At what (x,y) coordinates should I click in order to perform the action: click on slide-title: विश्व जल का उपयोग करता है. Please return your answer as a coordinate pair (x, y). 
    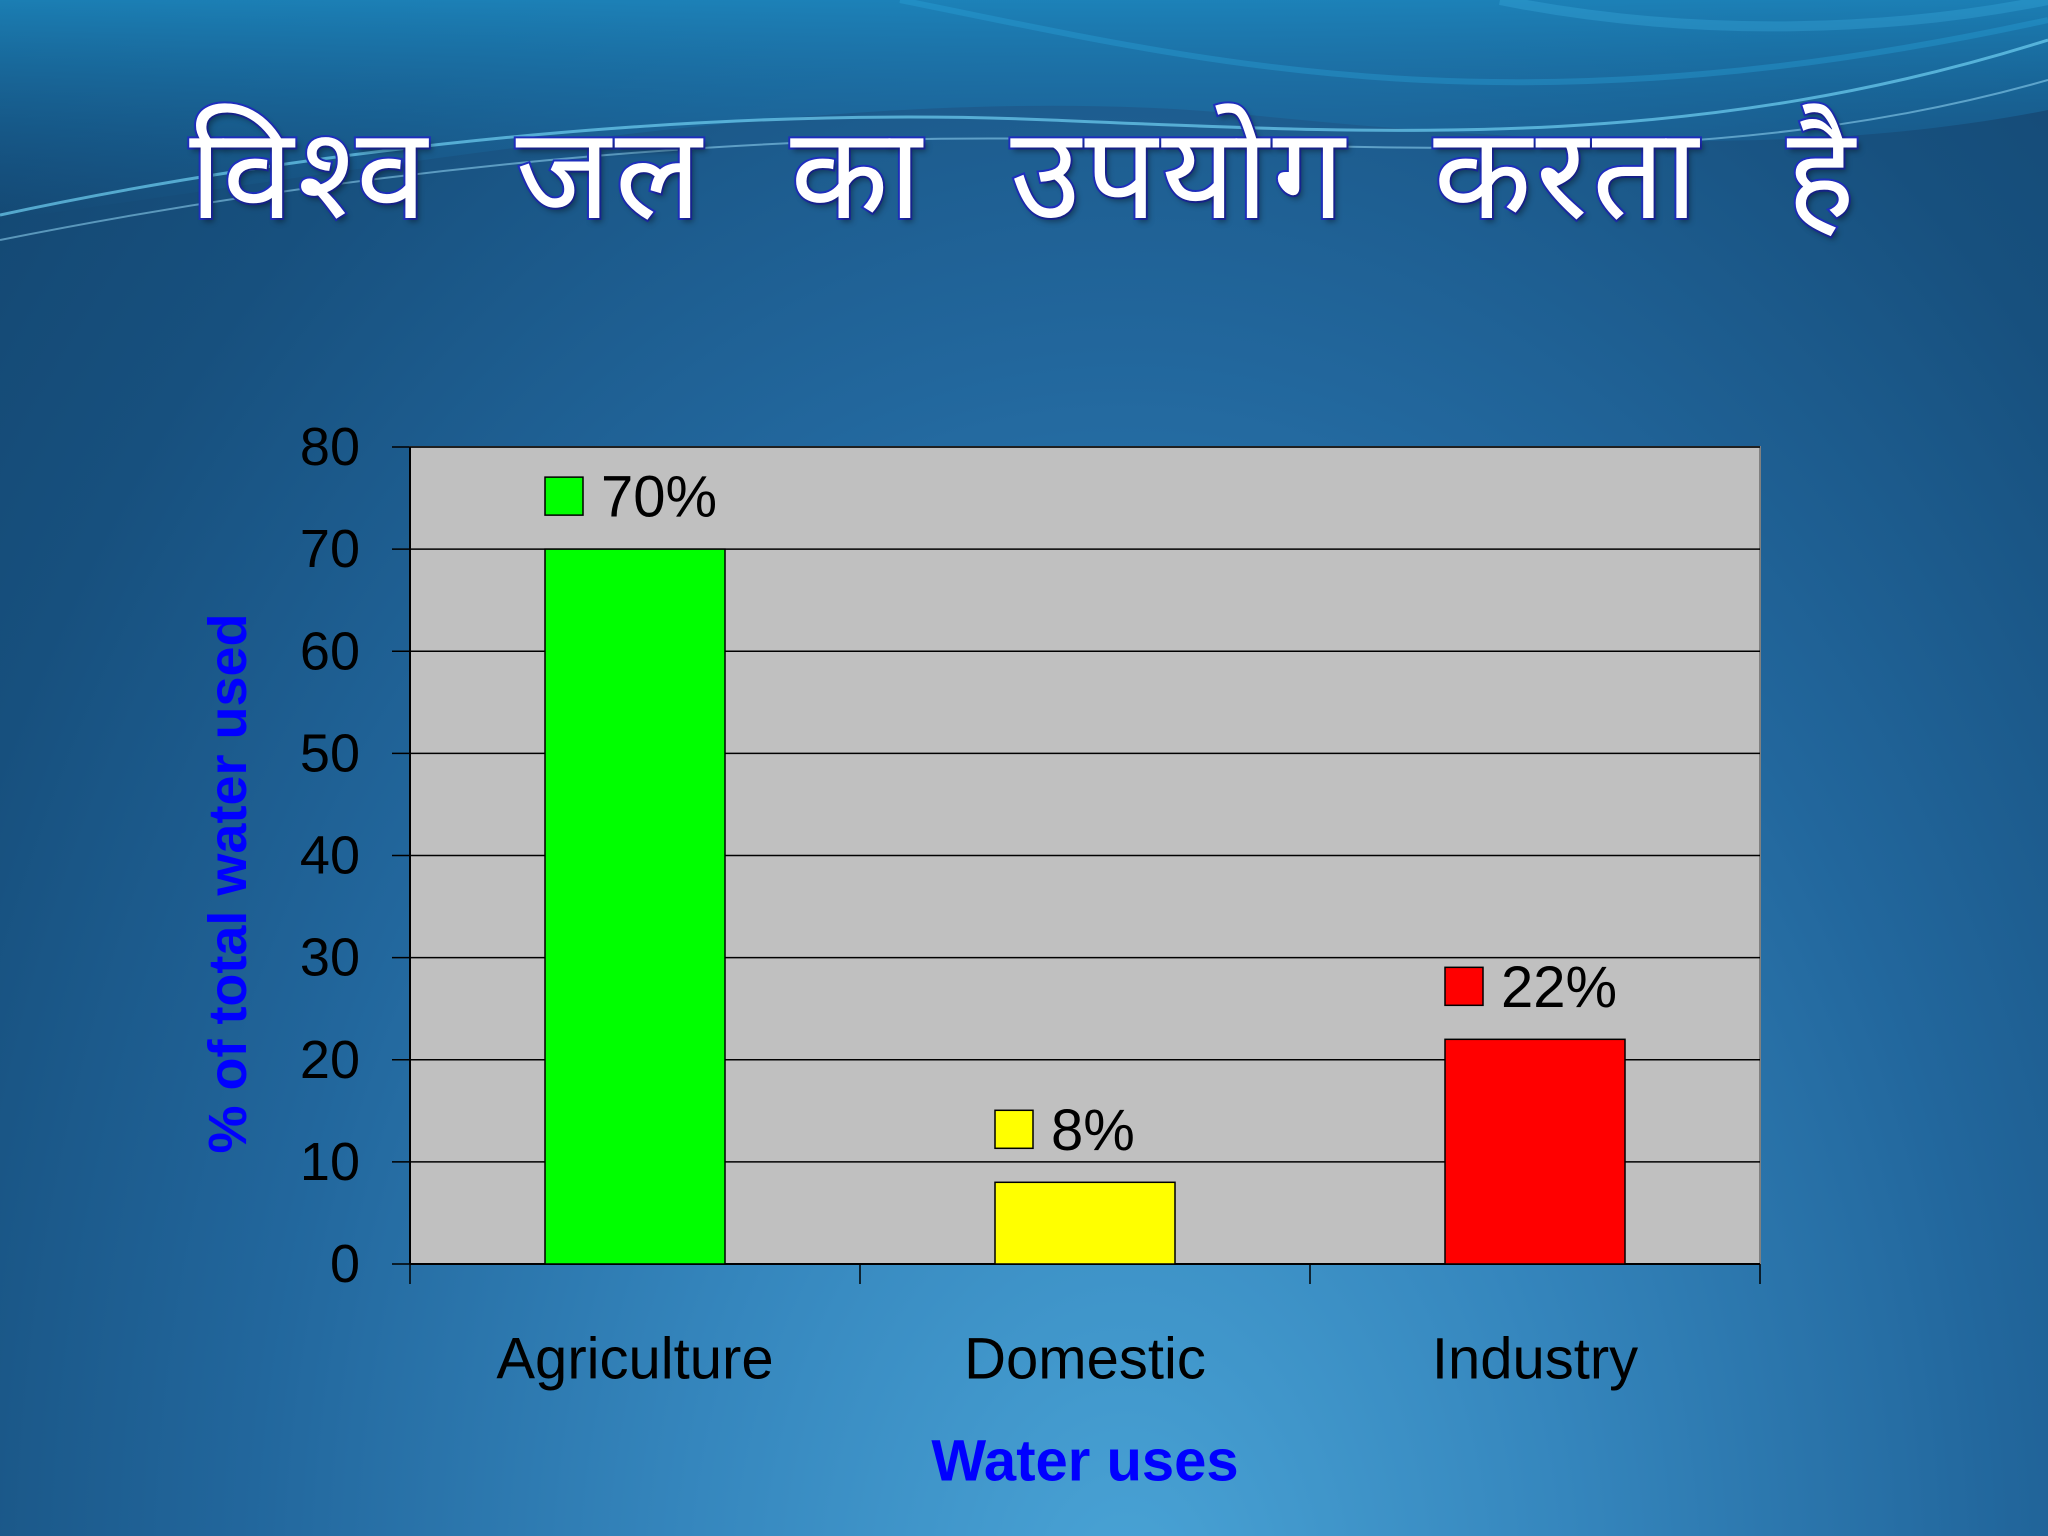
    Looking at the image, I should click on (1023, 174).